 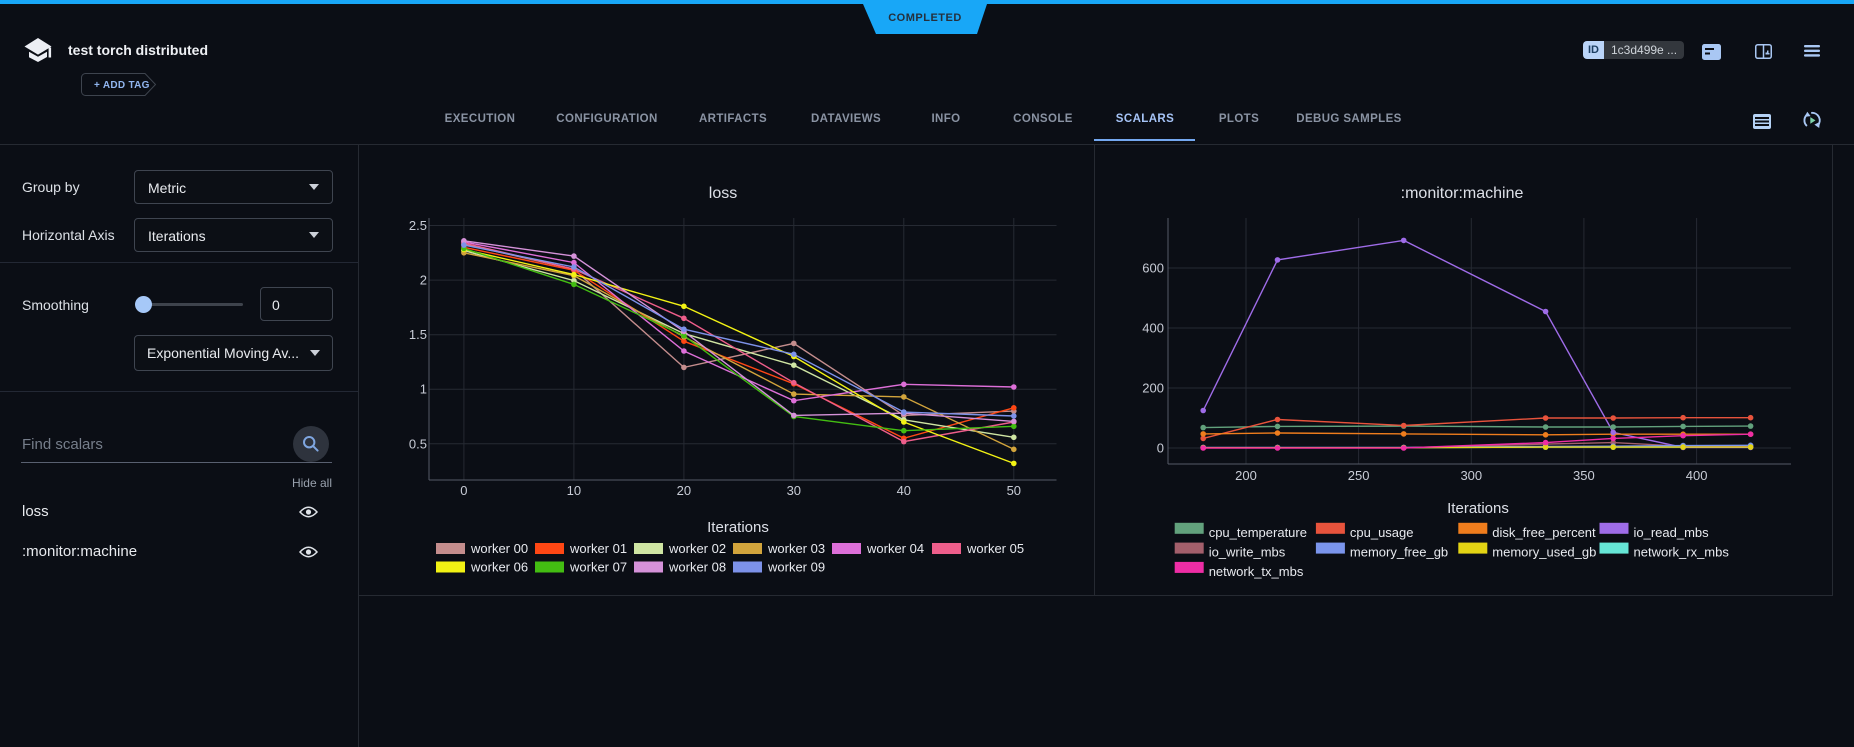 What do you see at coordinates (598, 567) in the screenshot?
I see `svg-text: worker 07` at bounding box center [598, 567].